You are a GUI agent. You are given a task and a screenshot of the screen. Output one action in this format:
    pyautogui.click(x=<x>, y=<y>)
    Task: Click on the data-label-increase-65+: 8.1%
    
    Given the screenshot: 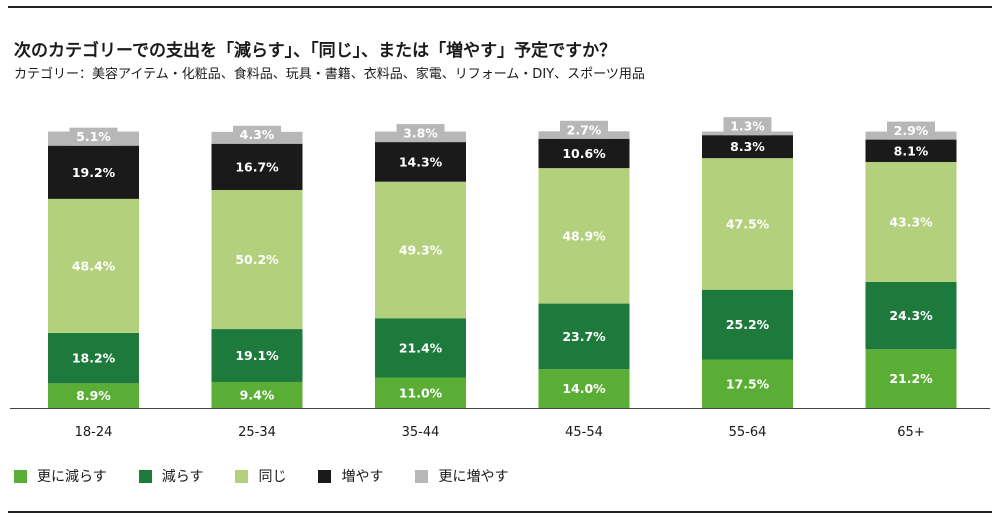 What is the action you would take?
    pyautogui.click(x=911, y=150)
    